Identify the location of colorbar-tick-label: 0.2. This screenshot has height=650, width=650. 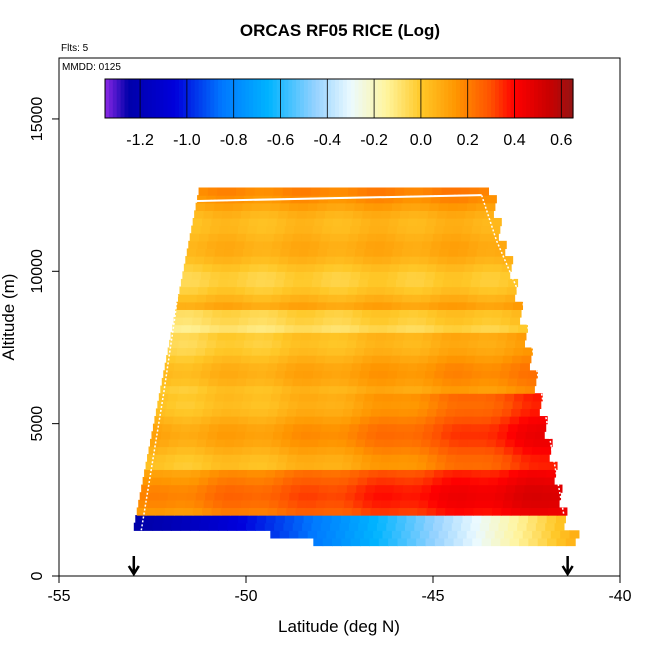
(468, 140).